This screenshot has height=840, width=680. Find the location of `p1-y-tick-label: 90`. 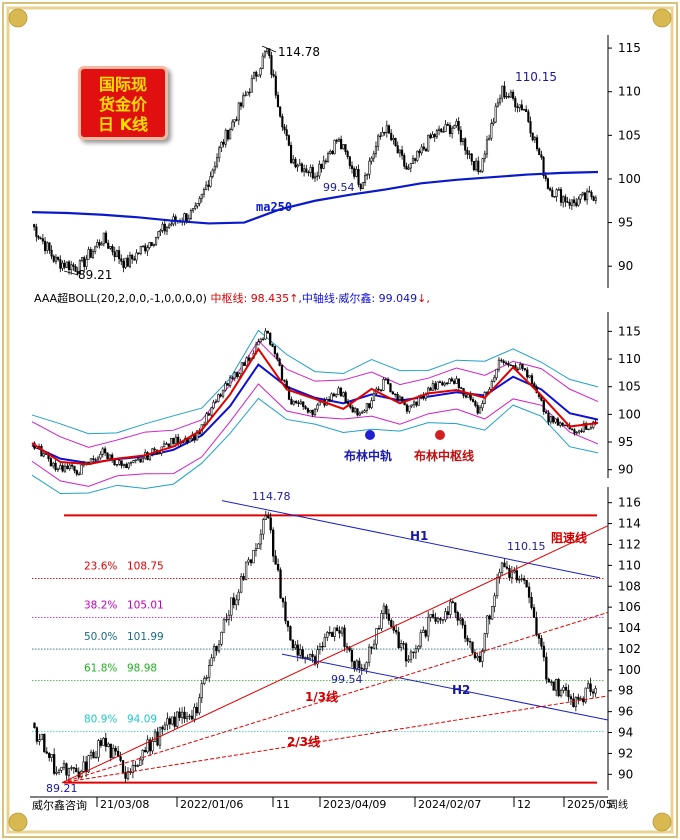

p1-y-tick-label: 90 is located at coordinates (625, 266).